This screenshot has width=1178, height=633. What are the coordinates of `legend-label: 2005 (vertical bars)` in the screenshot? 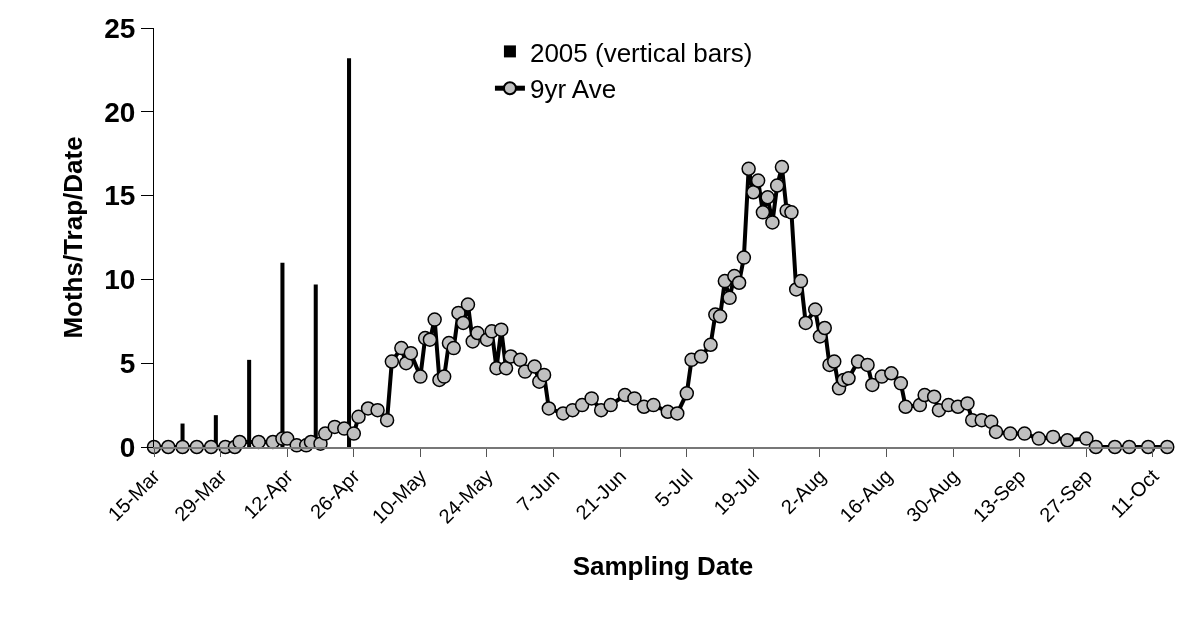 It's located at (641, 52).